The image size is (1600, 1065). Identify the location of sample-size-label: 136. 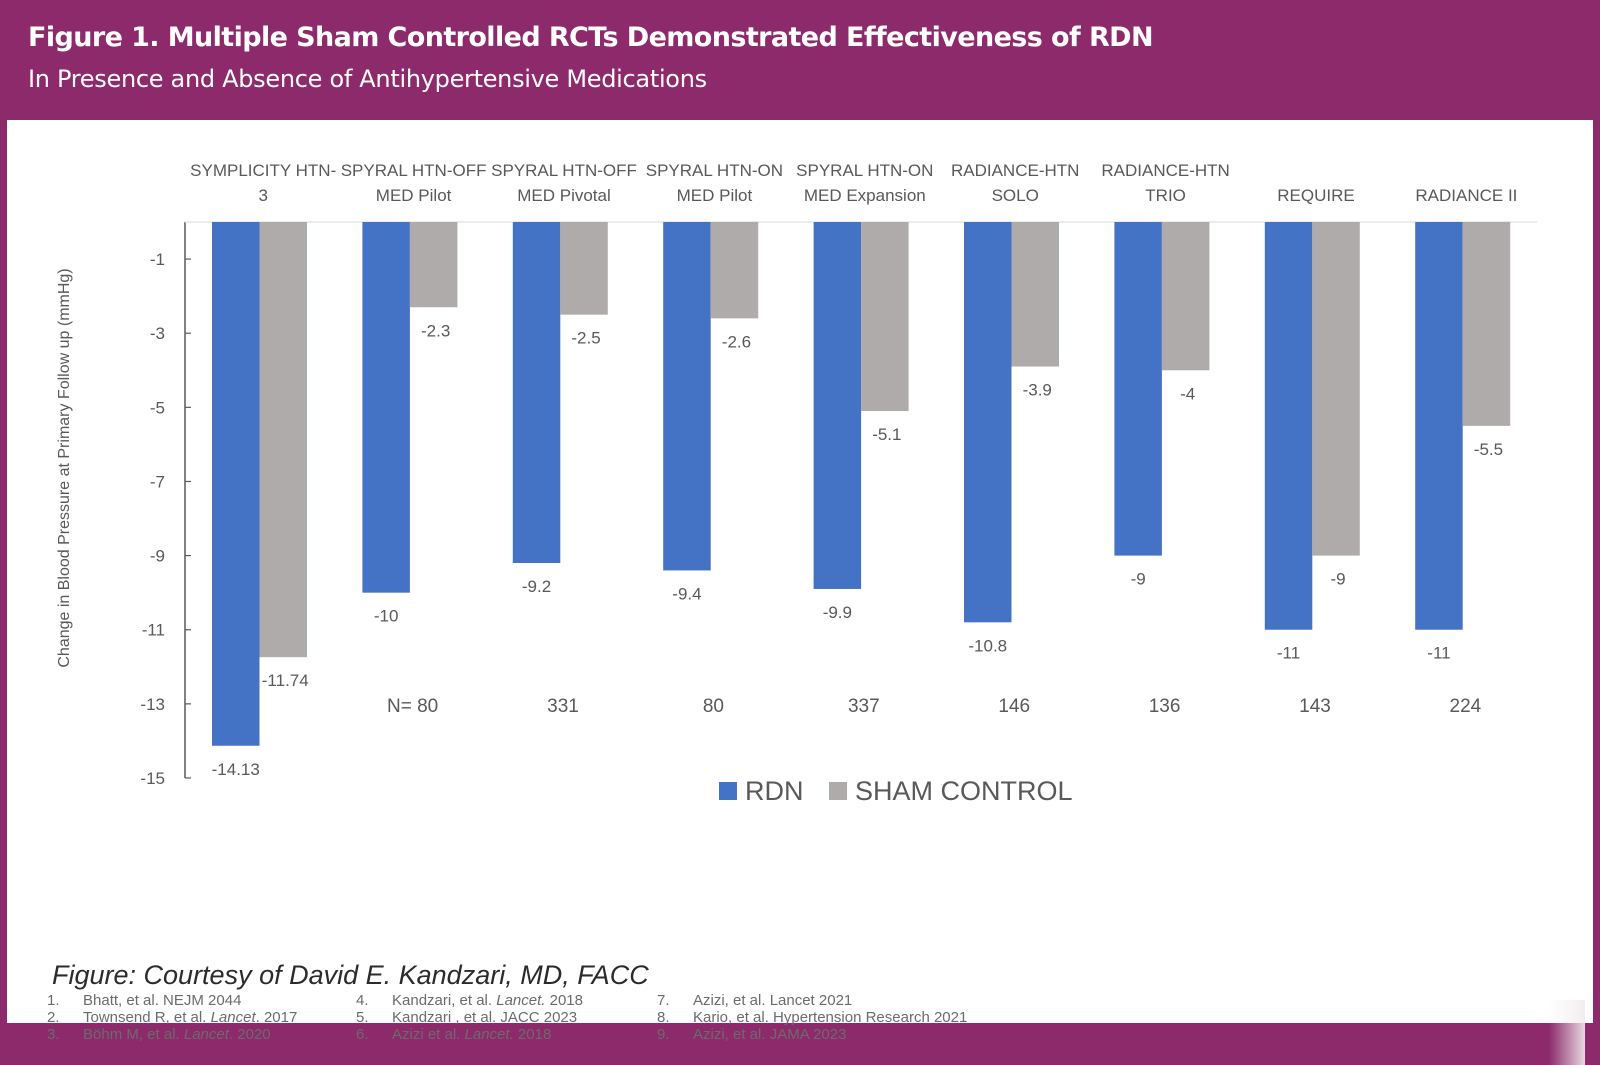
(1165, 706).